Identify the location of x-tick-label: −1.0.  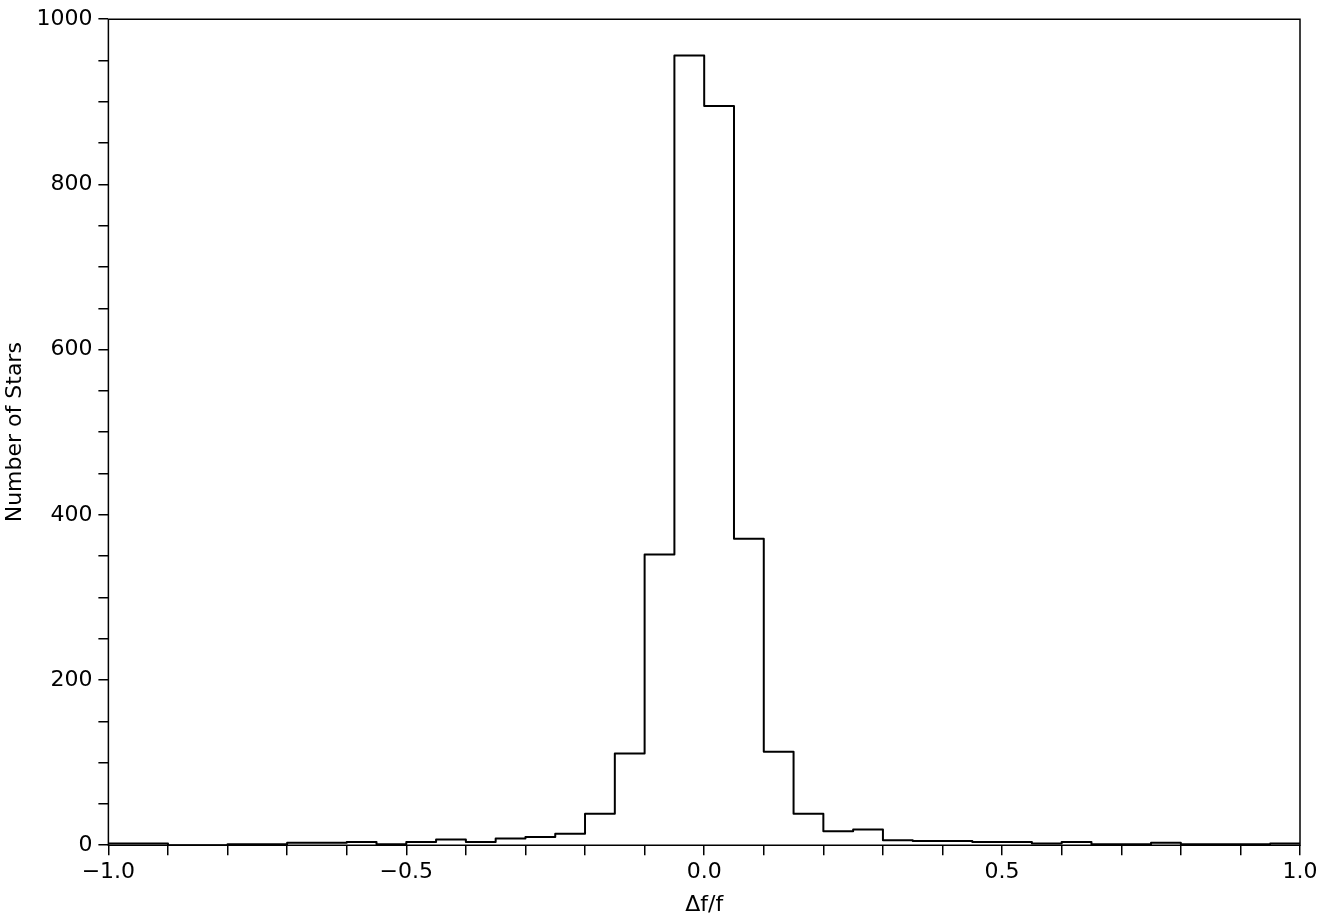
(108, 871).